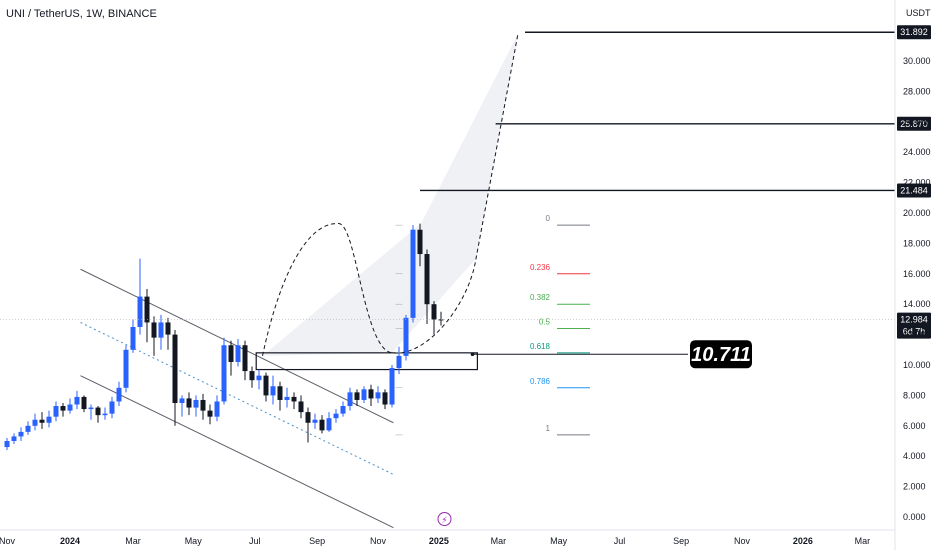  I want to click on lightning-icon: ⚡, so click(444, 521).